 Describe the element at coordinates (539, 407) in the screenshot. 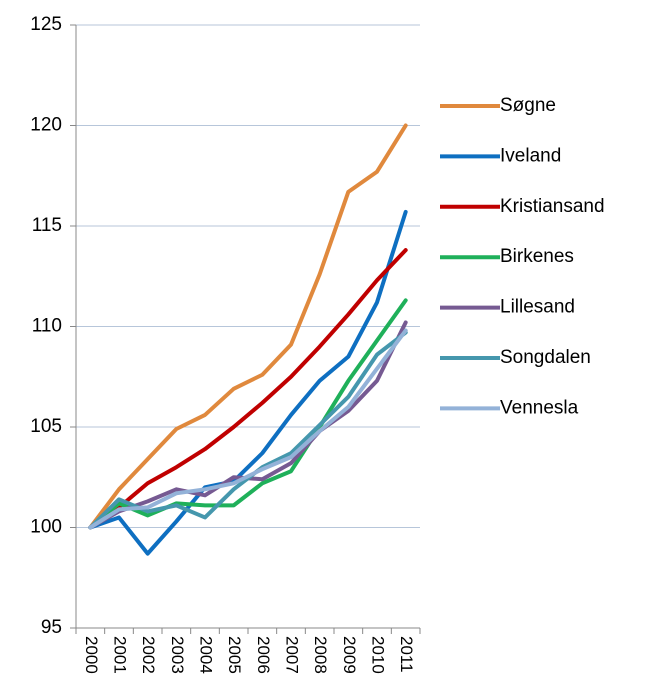

I see `legend-label: Vennesla` at that location.